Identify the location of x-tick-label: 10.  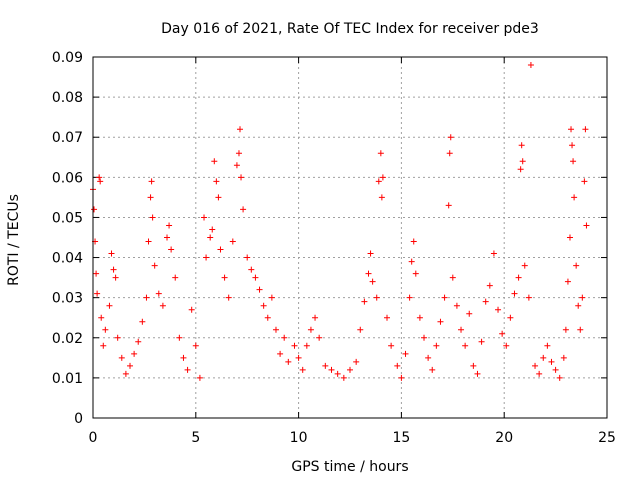
(299, 438).